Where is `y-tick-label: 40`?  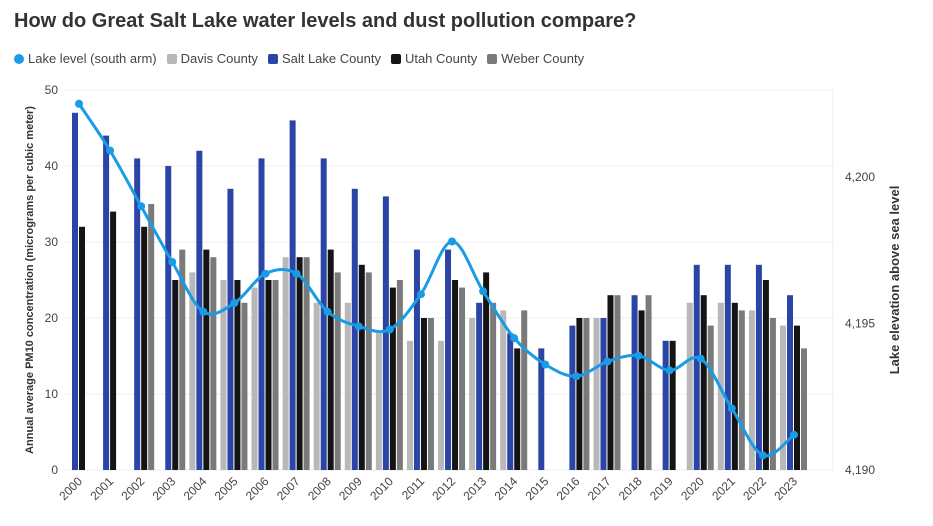
y-tick-label: 40 is located at coordinates (52, 166).